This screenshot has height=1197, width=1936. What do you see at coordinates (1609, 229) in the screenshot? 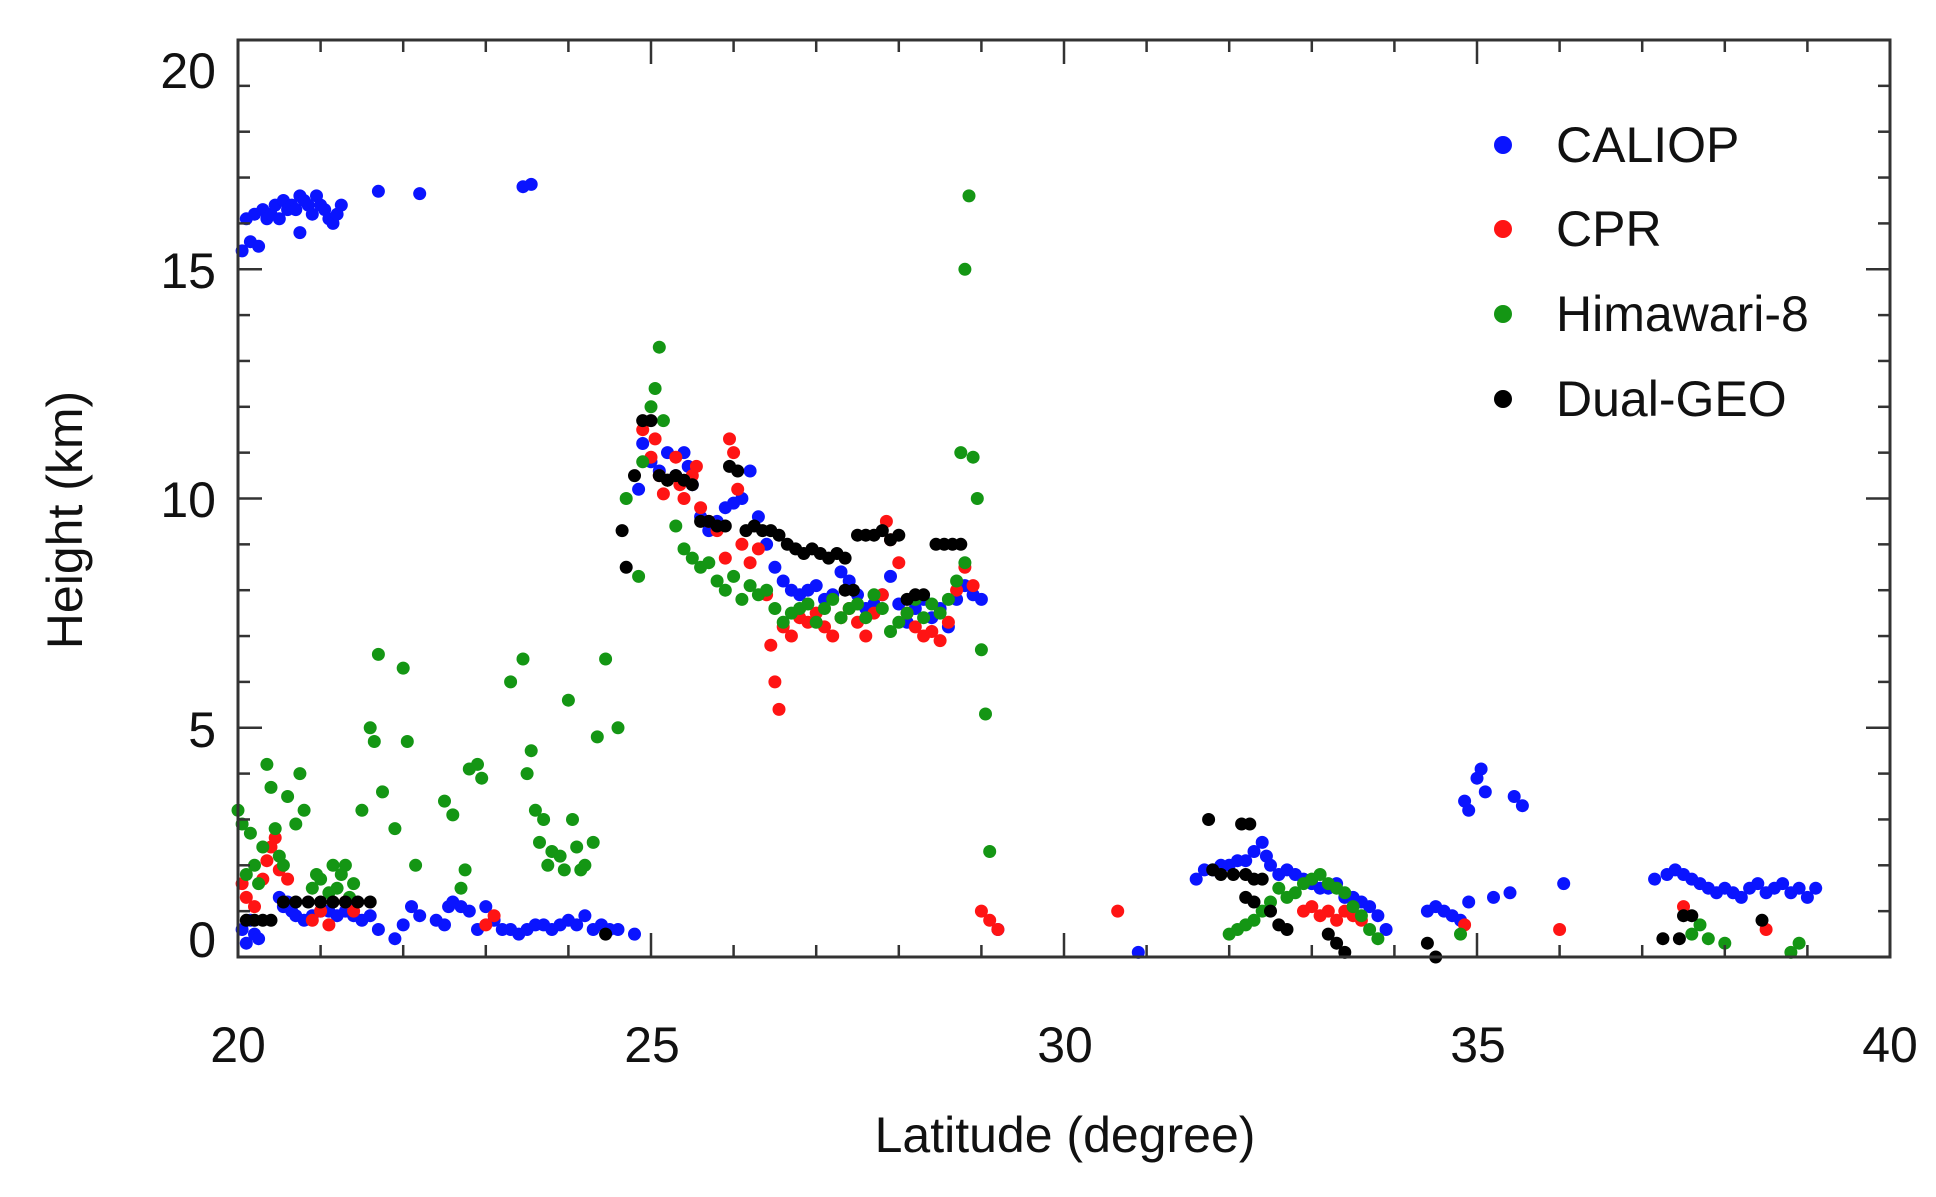
I see `legend-label-cpr: CPR` at bounding box center [1609, 229].